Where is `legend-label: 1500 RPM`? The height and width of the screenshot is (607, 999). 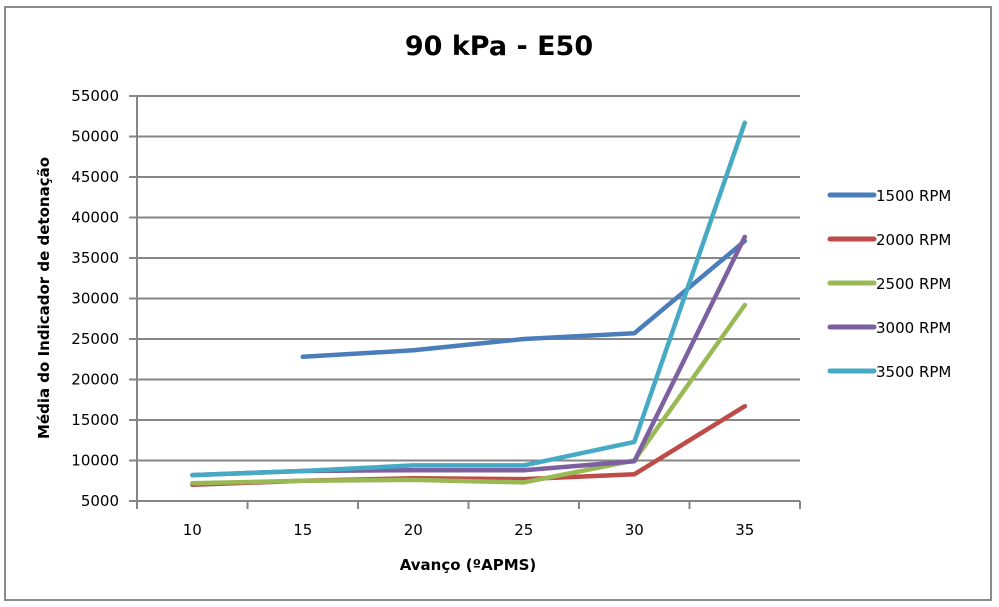 legend-label: 1500 RPM is located at coordinates (913, 196).